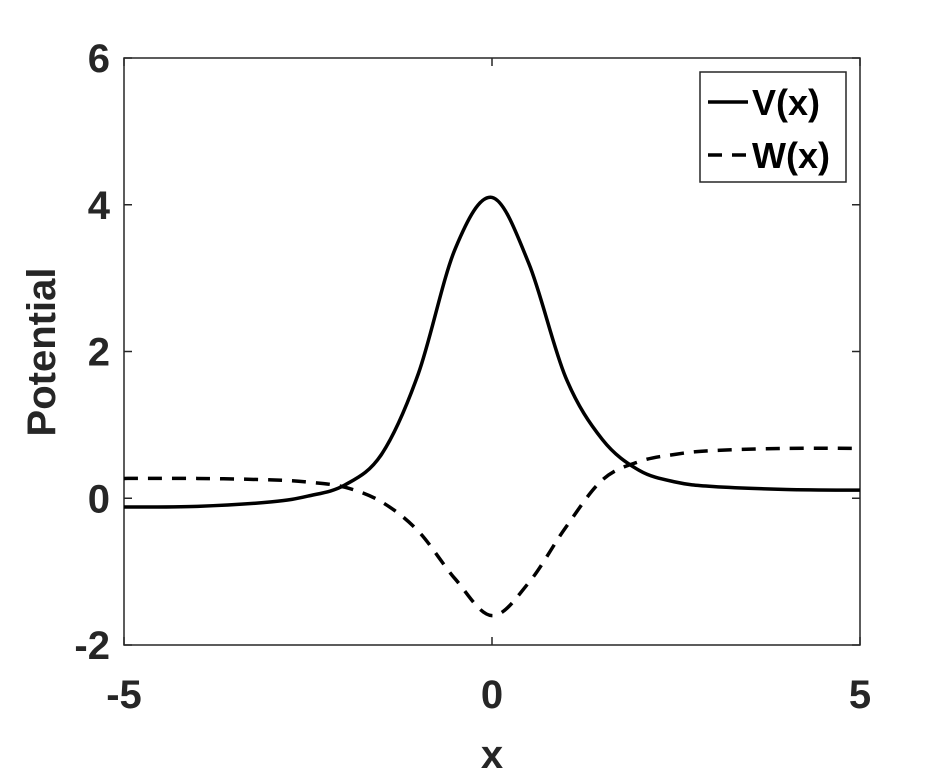 The width and height of the screenshot is (950, 778). I want to click on y-tick-label: 0, so click(99, 499).